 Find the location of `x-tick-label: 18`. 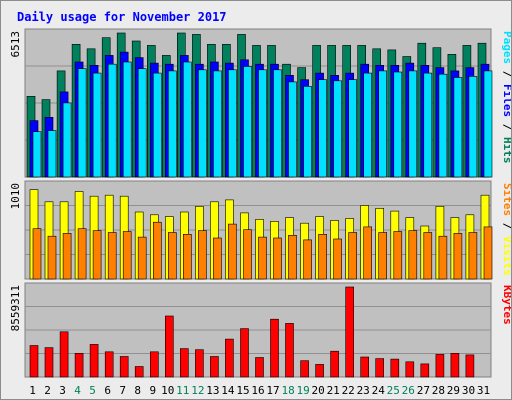

x-tick-label: 18 is located at coordinates (287, 390).